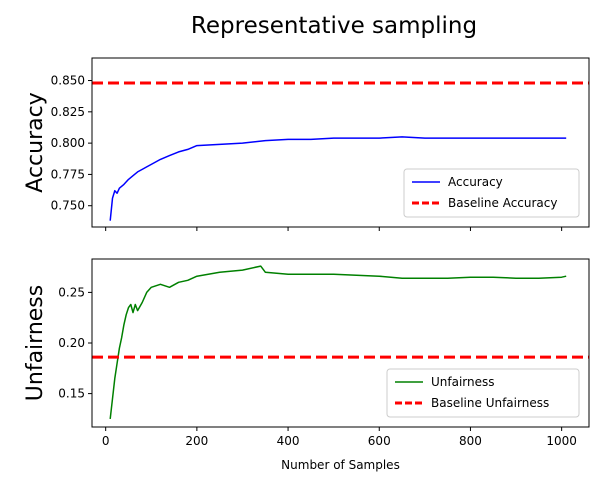 This screenshot has height=480, width=599. What do you see at coordinates (379, 441) in the screenshot?
I see `x-tick-label: 600` at bounding box center [379, 441].